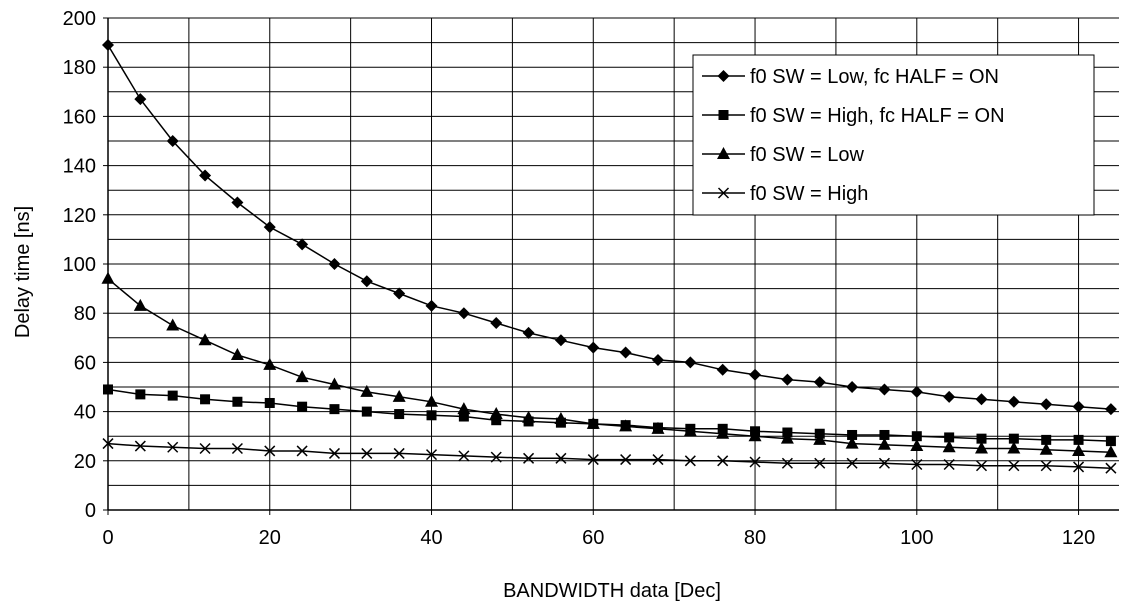 The width and height of the screenshot is (1121, 607). What do you see at coordinates (85, 413) in the screenshot?
I see `y-tick-label: 40` at bounding box center [85, 413].